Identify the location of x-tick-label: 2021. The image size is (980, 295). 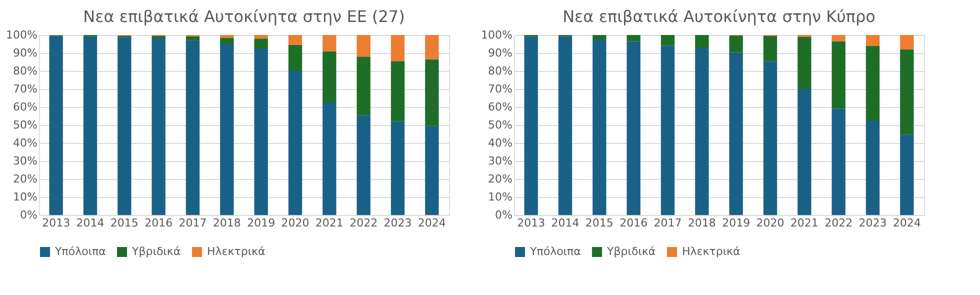
(804, 223).